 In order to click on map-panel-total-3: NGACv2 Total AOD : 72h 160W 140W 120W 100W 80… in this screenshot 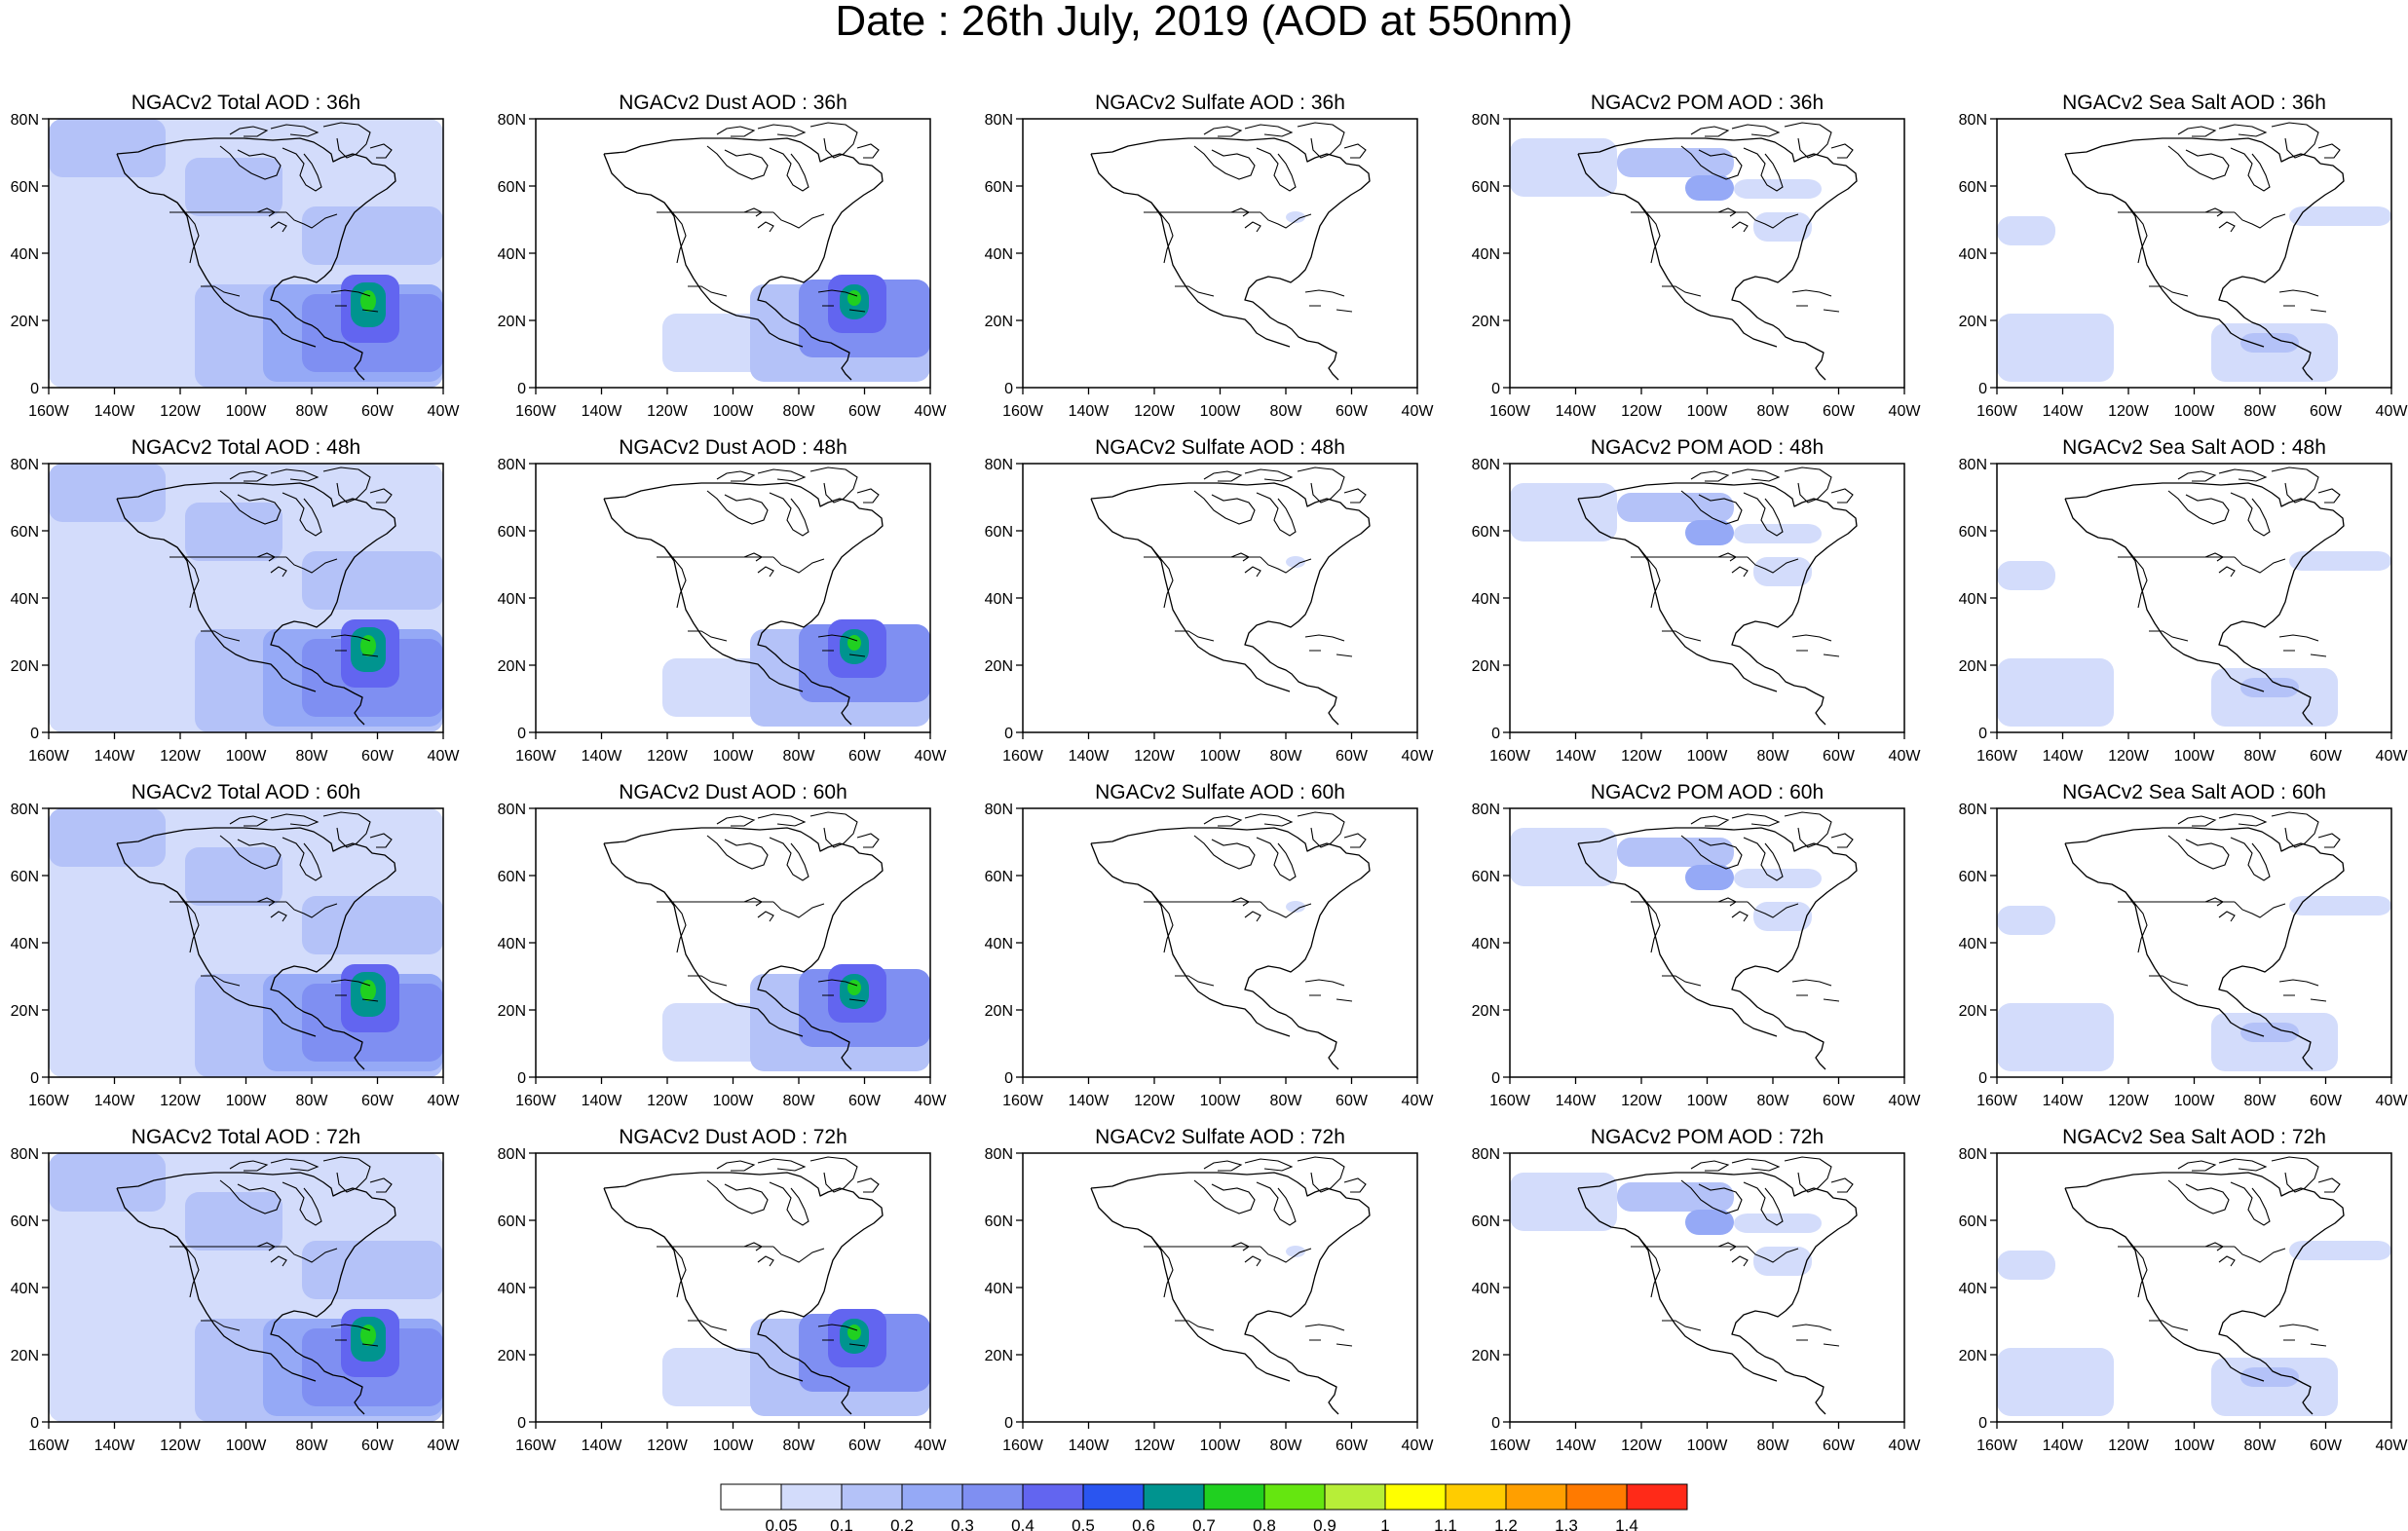, I will do `click(236, 1290)`.